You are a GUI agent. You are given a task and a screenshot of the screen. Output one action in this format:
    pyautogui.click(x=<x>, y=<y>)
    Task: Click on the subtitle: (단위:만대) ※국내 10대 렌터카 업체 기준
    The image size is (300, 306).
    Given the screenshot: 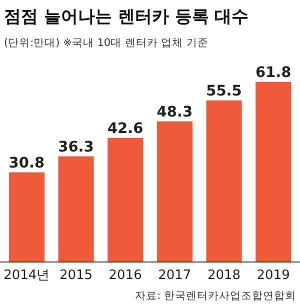 What is the action you would take?
    pyautogui.click(x=106, y=43)
    